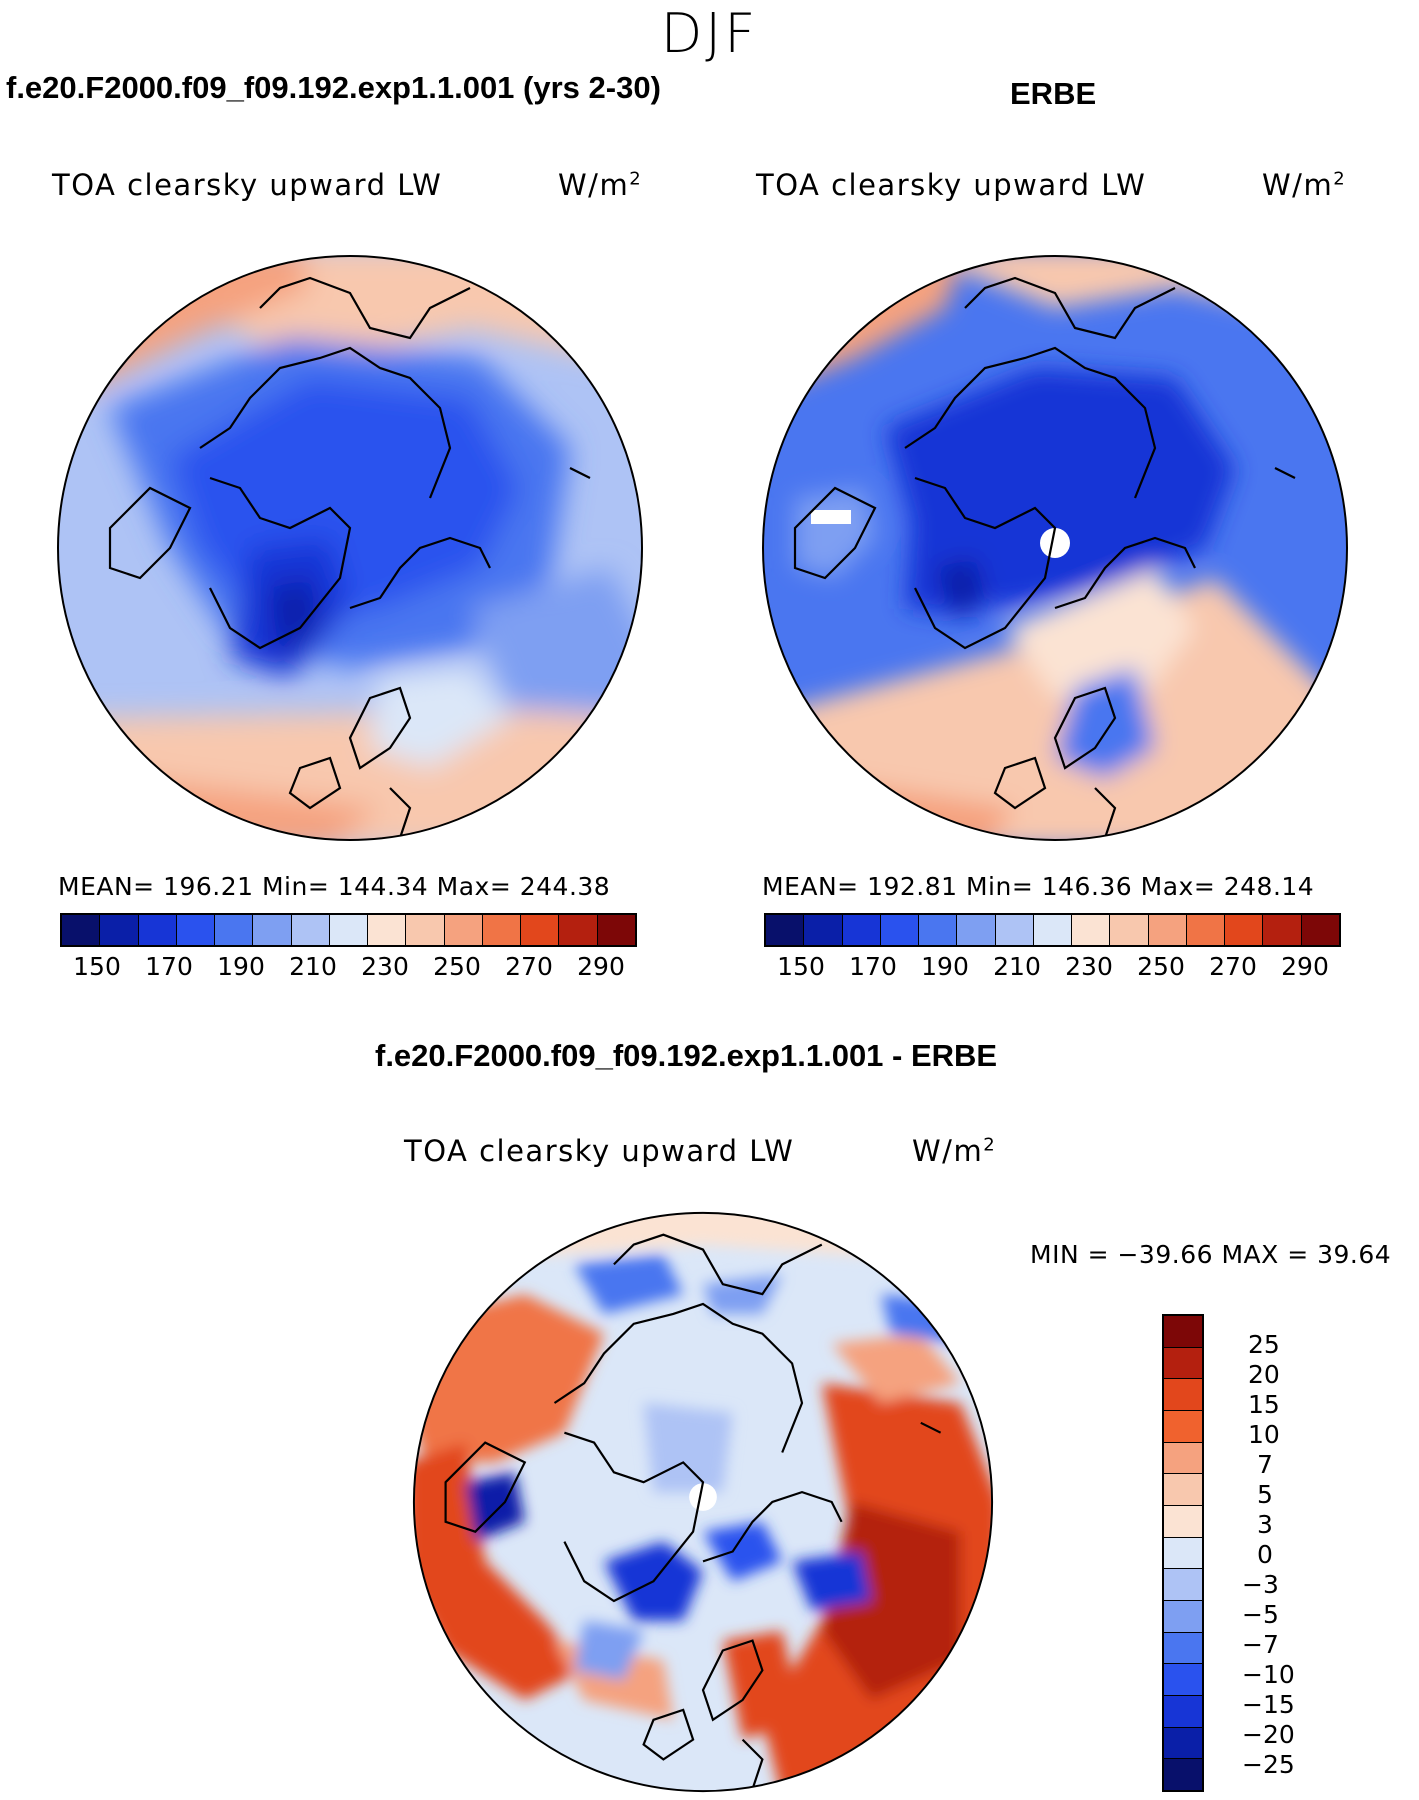 Image resolution: width=1419 pixels, height=1800 pixels. Describe the element at coordinates (1265, 1494) in the screenshot. I see `colorbar-tick: 5` at that location.